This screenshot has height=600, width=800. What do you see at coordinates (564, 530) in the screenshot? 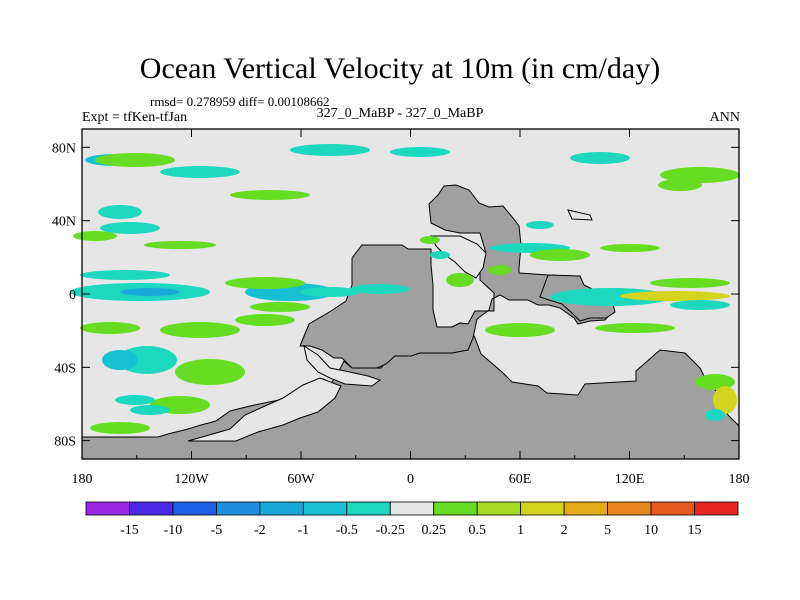
I see `colorbar-label: 2` at bounding box center [564, 530].